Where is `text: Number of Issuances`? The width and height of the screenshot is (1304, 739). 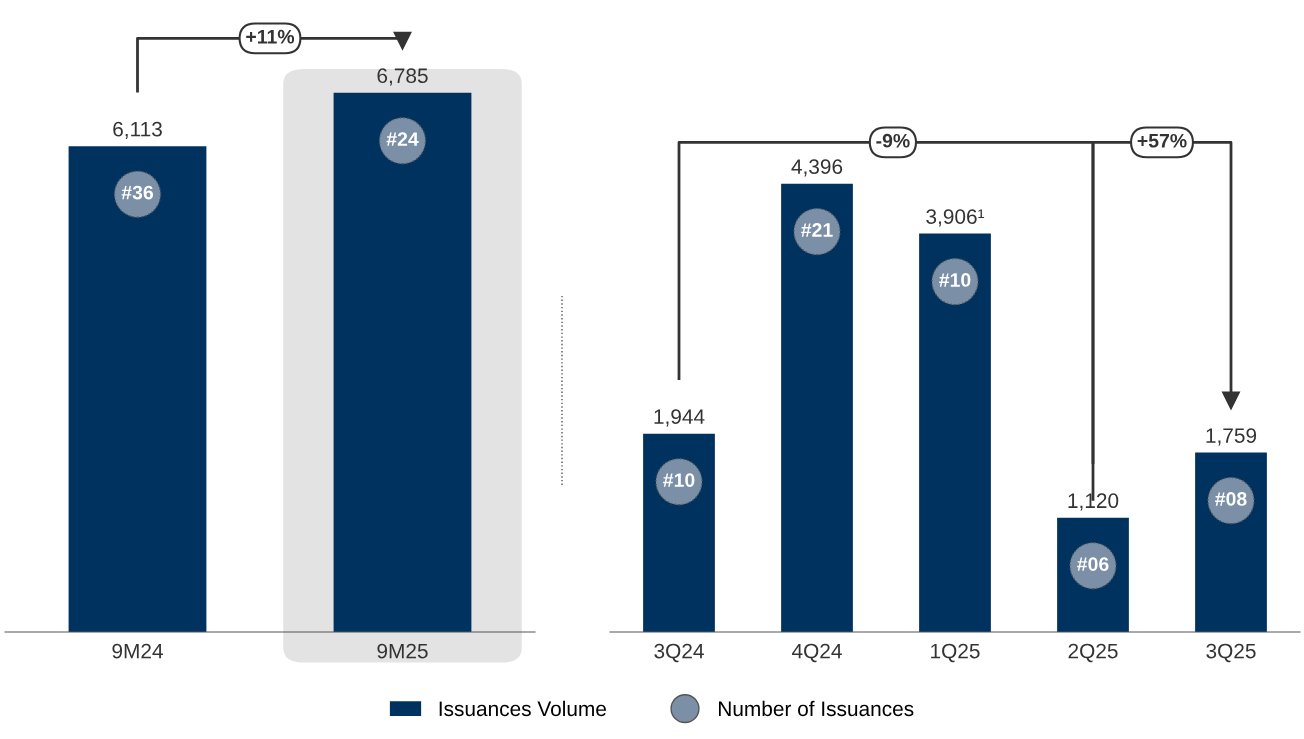 text: Number of Issuances is located at coordinates (816, 708).